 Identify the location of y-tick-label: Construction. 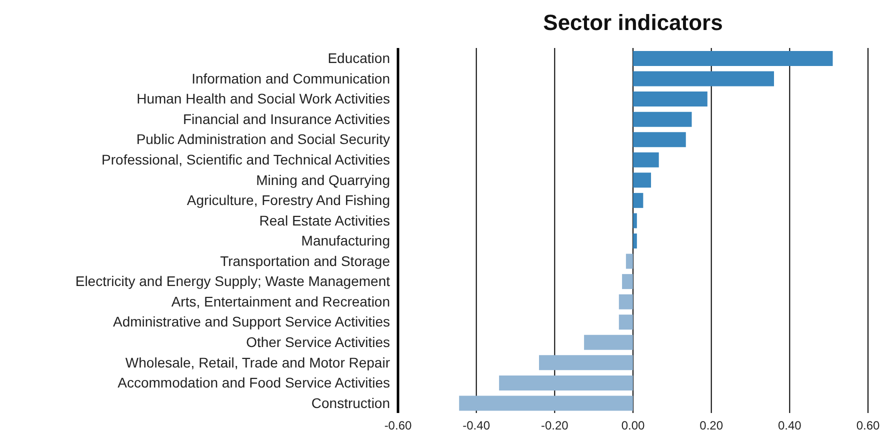
(350, 402).